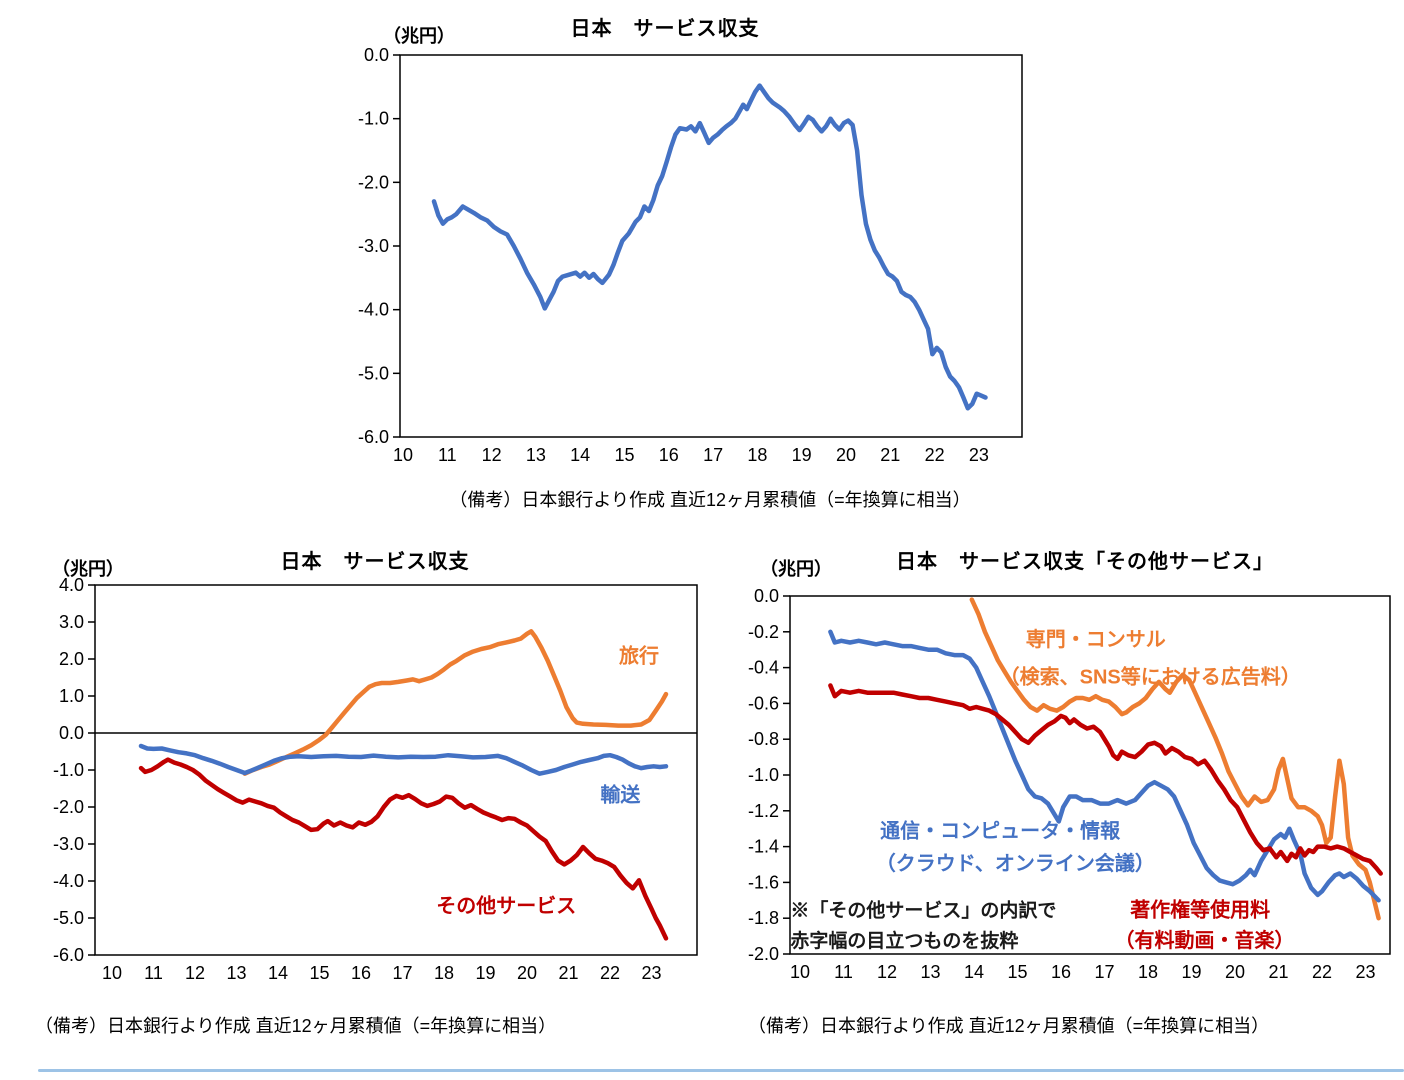  What do you see at coordinates (763, 703) in the screenshot?
I see `y-tick-label: -0.6` at bounding box center [763, 703].